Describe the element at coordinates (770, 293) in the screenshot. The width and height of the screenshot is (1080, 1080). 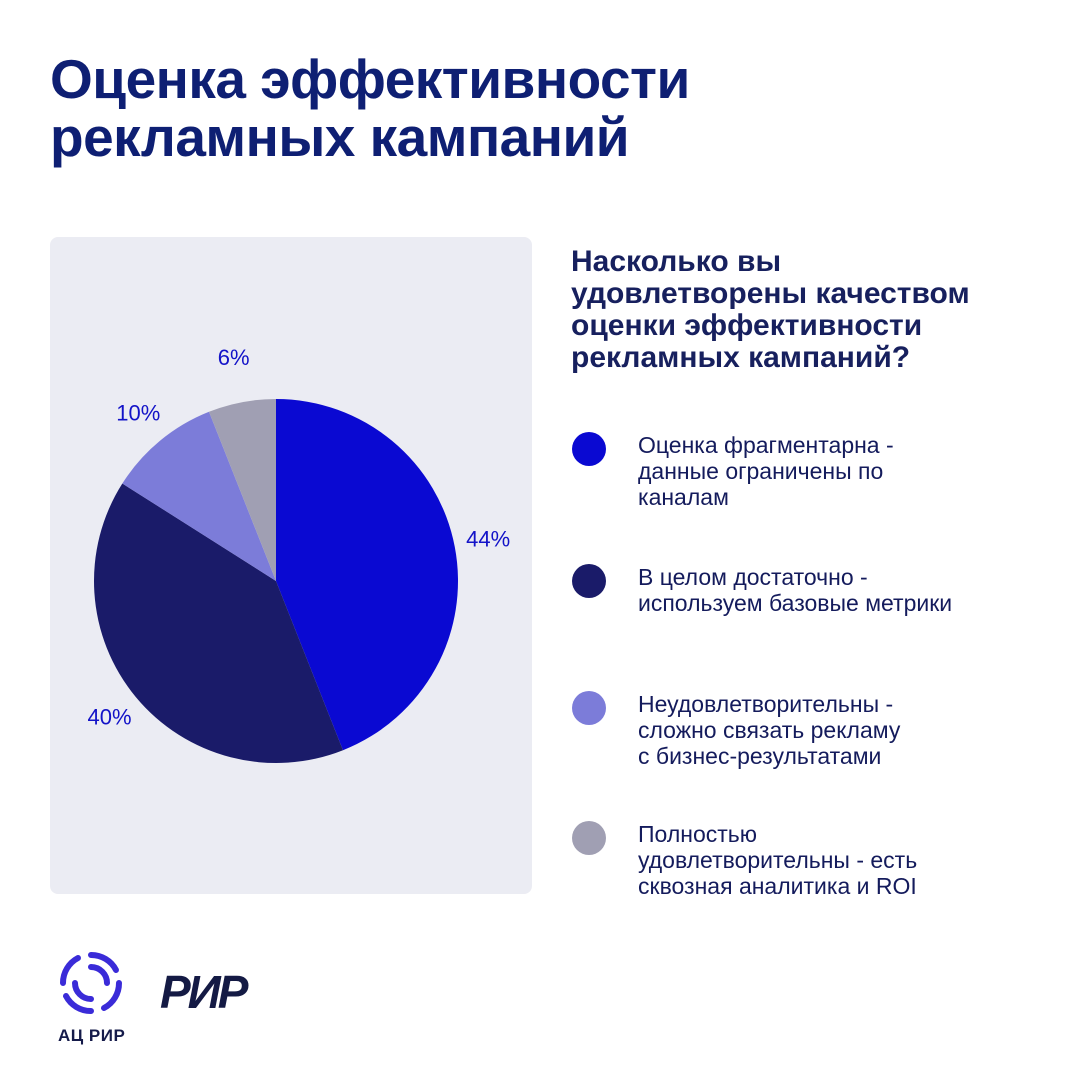
I see `question-line-2: удовлетворены качеством` at that location.